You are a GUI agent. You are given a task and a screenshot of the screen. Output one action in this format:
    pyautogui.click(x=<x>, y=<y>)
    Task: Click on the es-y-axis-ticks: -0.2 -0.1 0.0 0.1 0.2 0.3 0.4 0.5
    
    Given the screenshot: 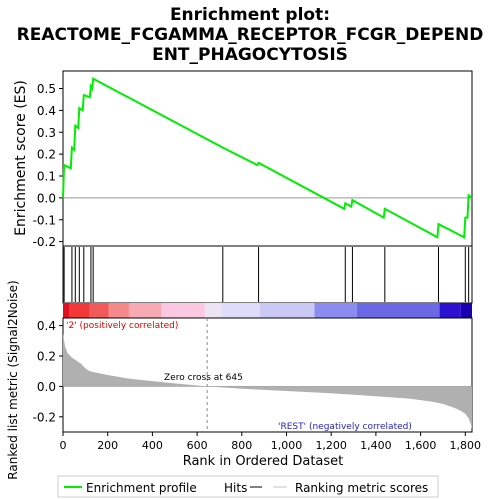 What is the action you would take?
    pyautogui.click(x=48, y=165)
    